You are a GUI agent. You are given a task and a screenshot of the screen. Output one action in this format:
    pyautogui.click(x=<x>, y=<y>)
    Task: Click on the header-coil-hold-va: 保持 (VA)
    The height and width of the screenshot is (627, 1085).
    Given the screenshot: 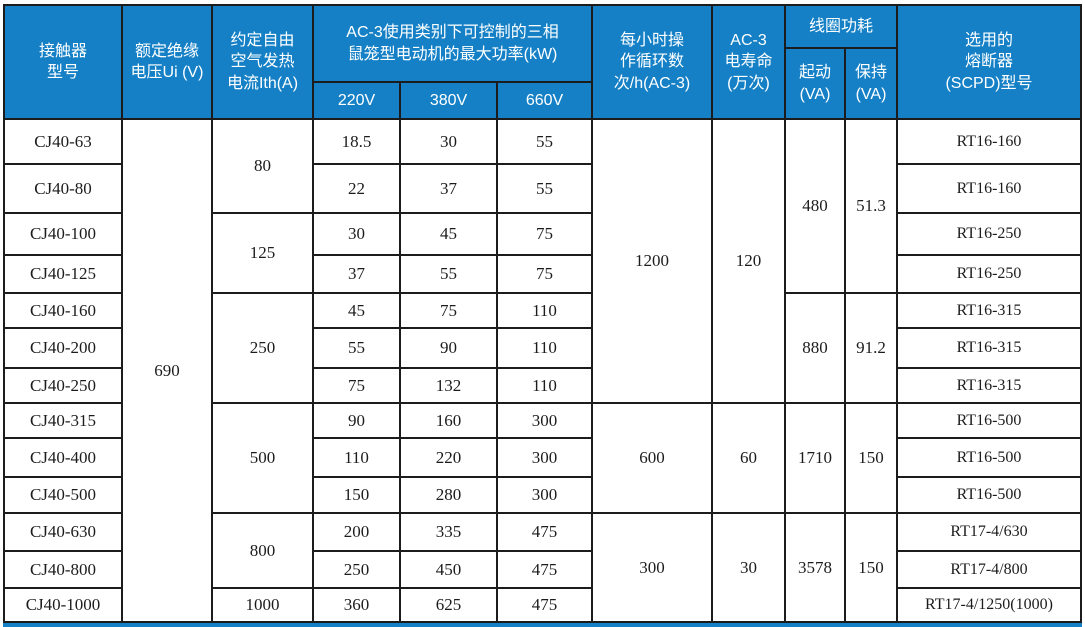 What is the action you would take?
    pyautogui.click(x=871, y=83)
    